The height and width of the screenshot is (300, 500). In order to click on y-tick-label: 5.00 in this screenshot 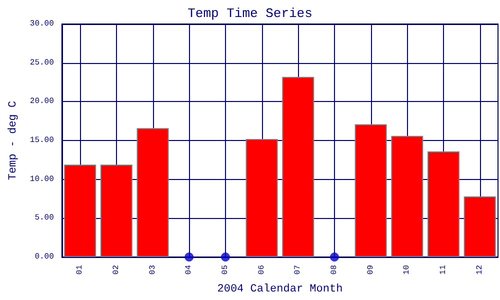, I will do `click(44, 218)`.